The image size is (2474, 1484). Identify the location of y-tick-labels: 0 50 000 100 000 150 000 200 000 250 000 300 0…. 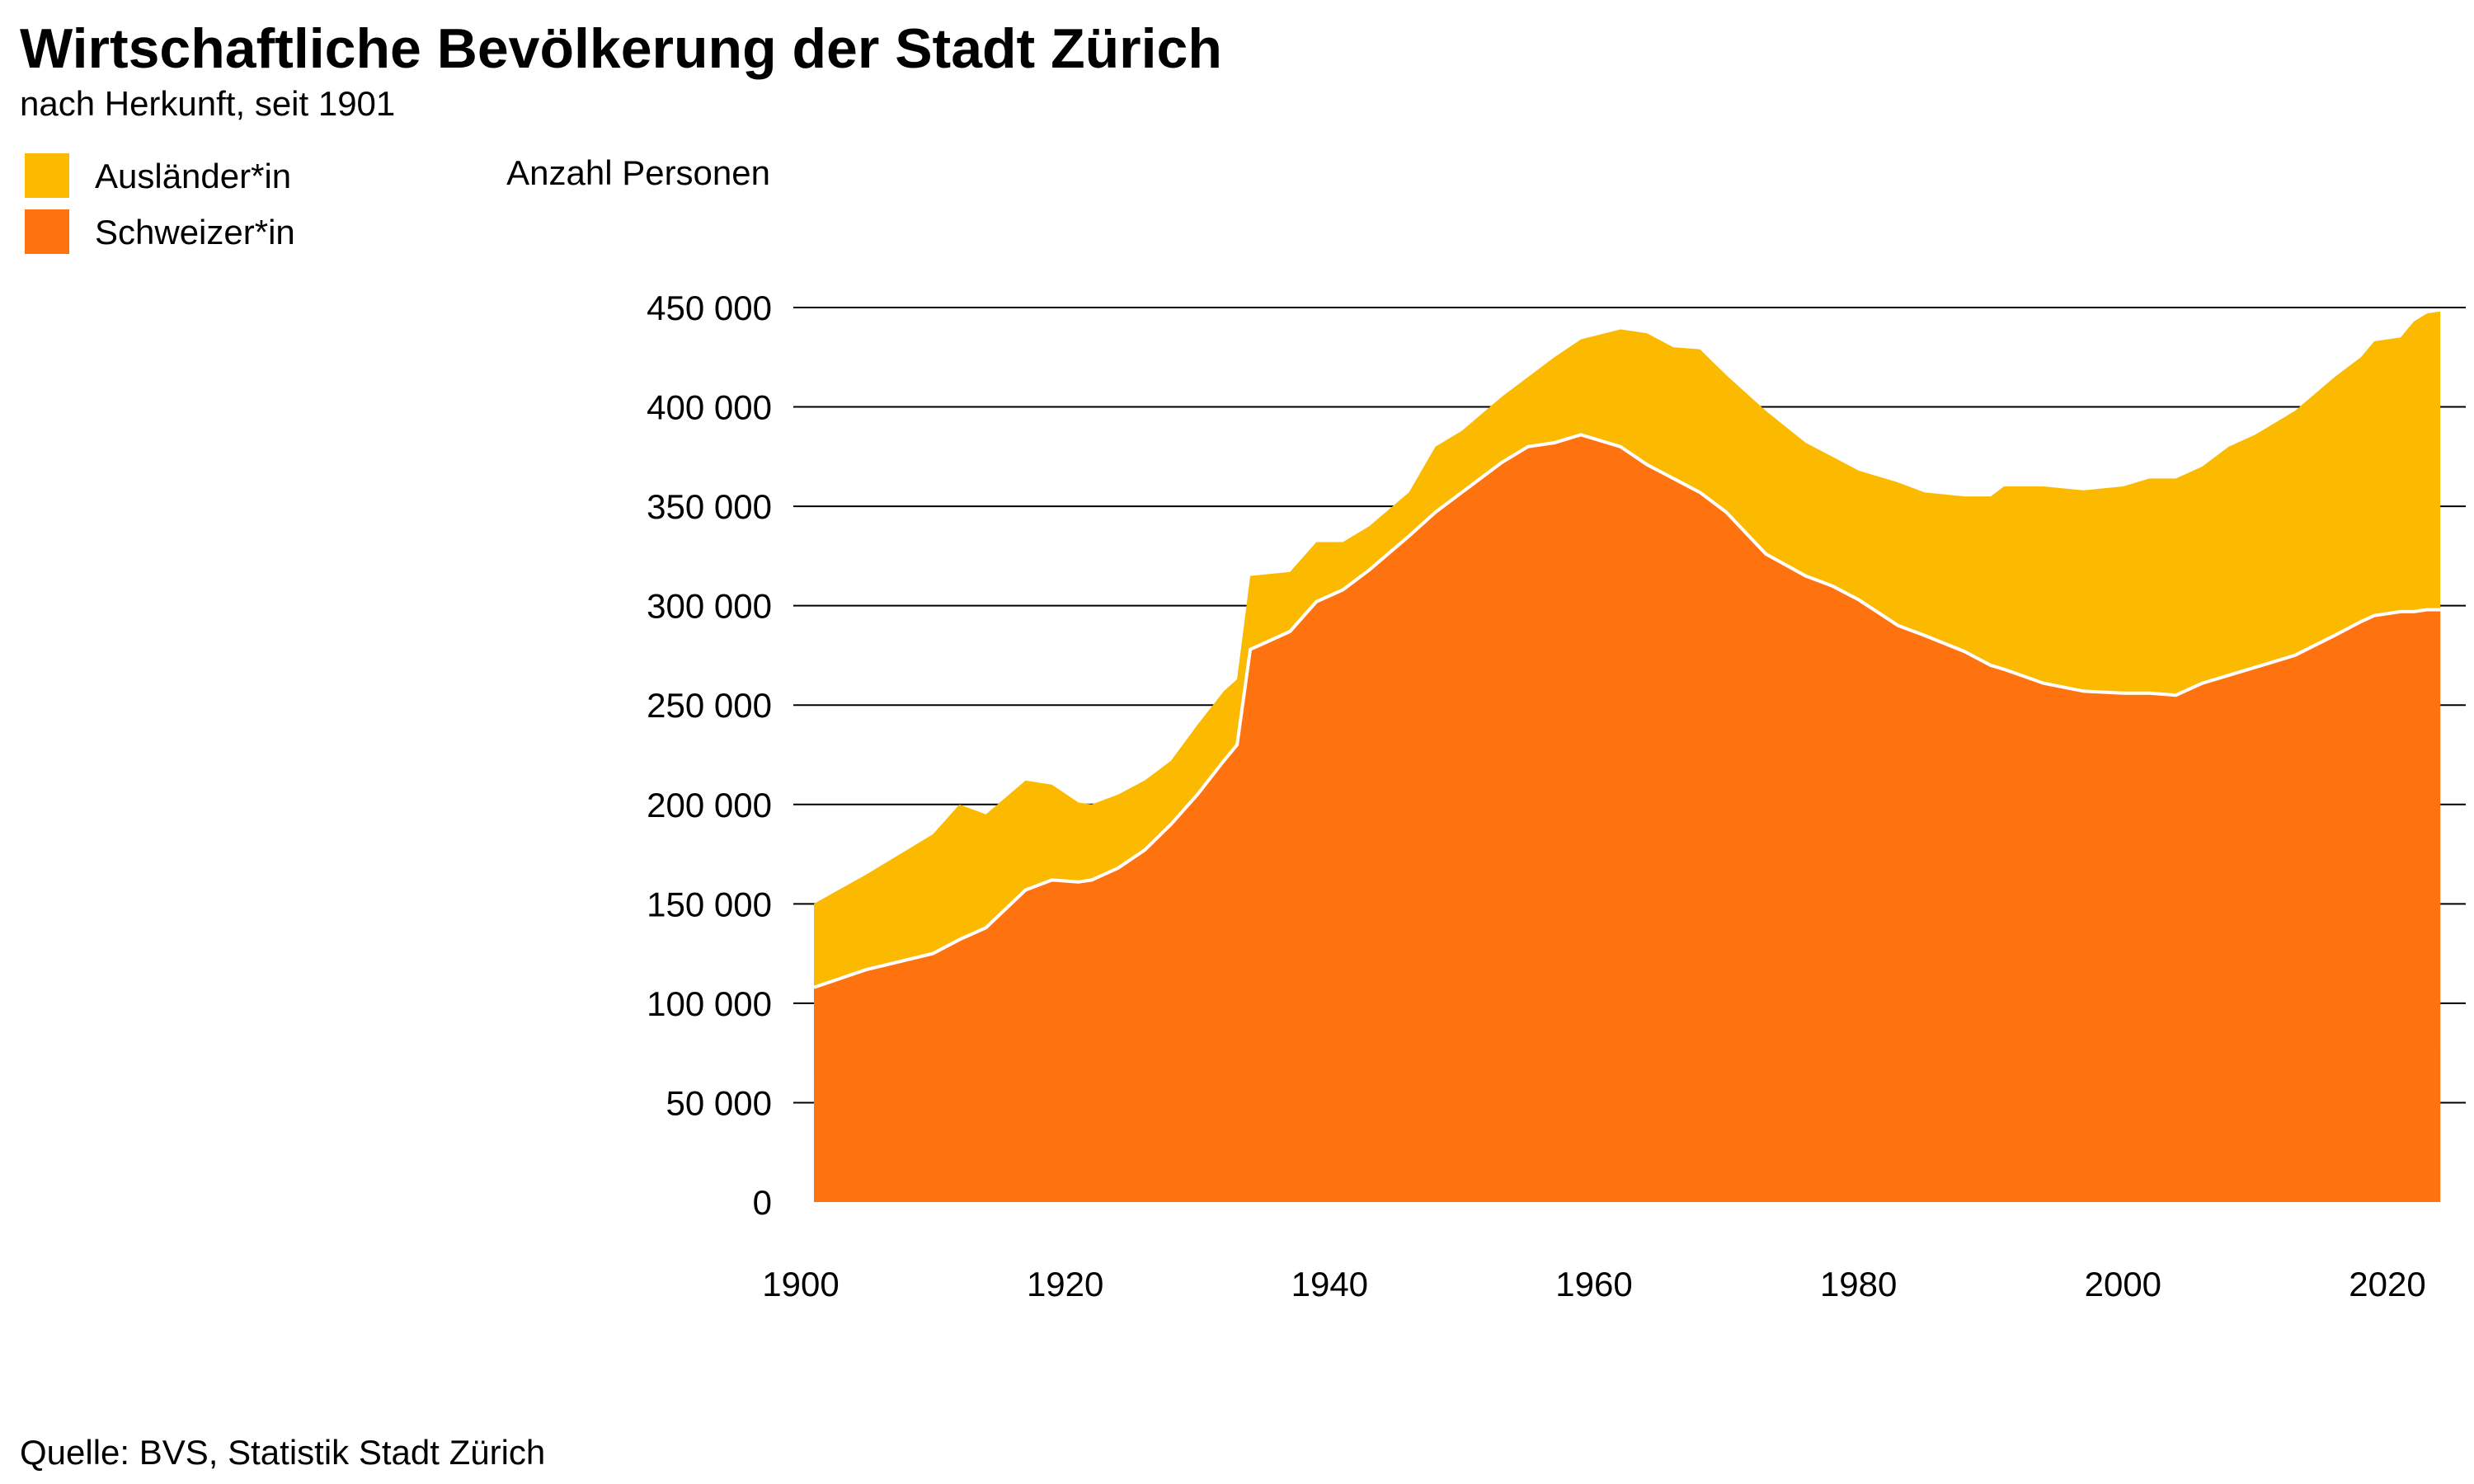
(709, 755).